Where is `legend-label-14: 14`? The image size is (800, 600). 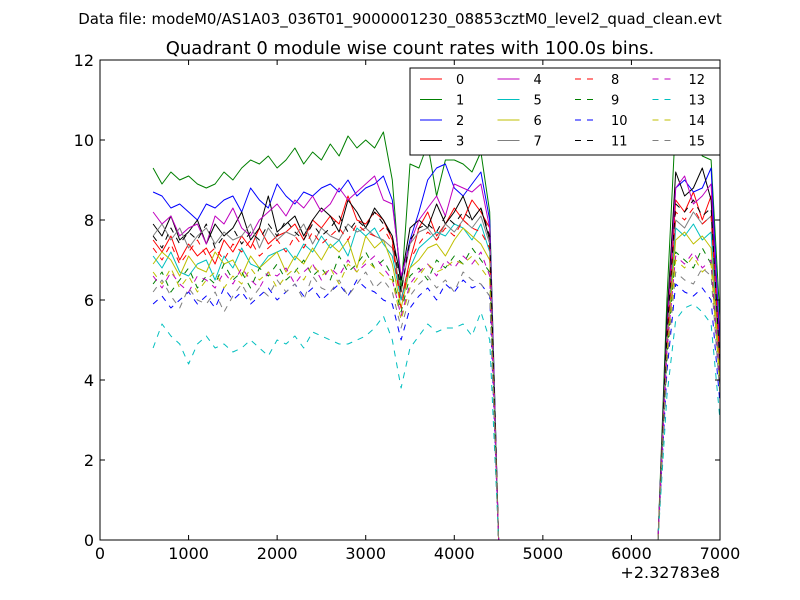 legend-label-14: 14 is located at coordinates (697, 121).